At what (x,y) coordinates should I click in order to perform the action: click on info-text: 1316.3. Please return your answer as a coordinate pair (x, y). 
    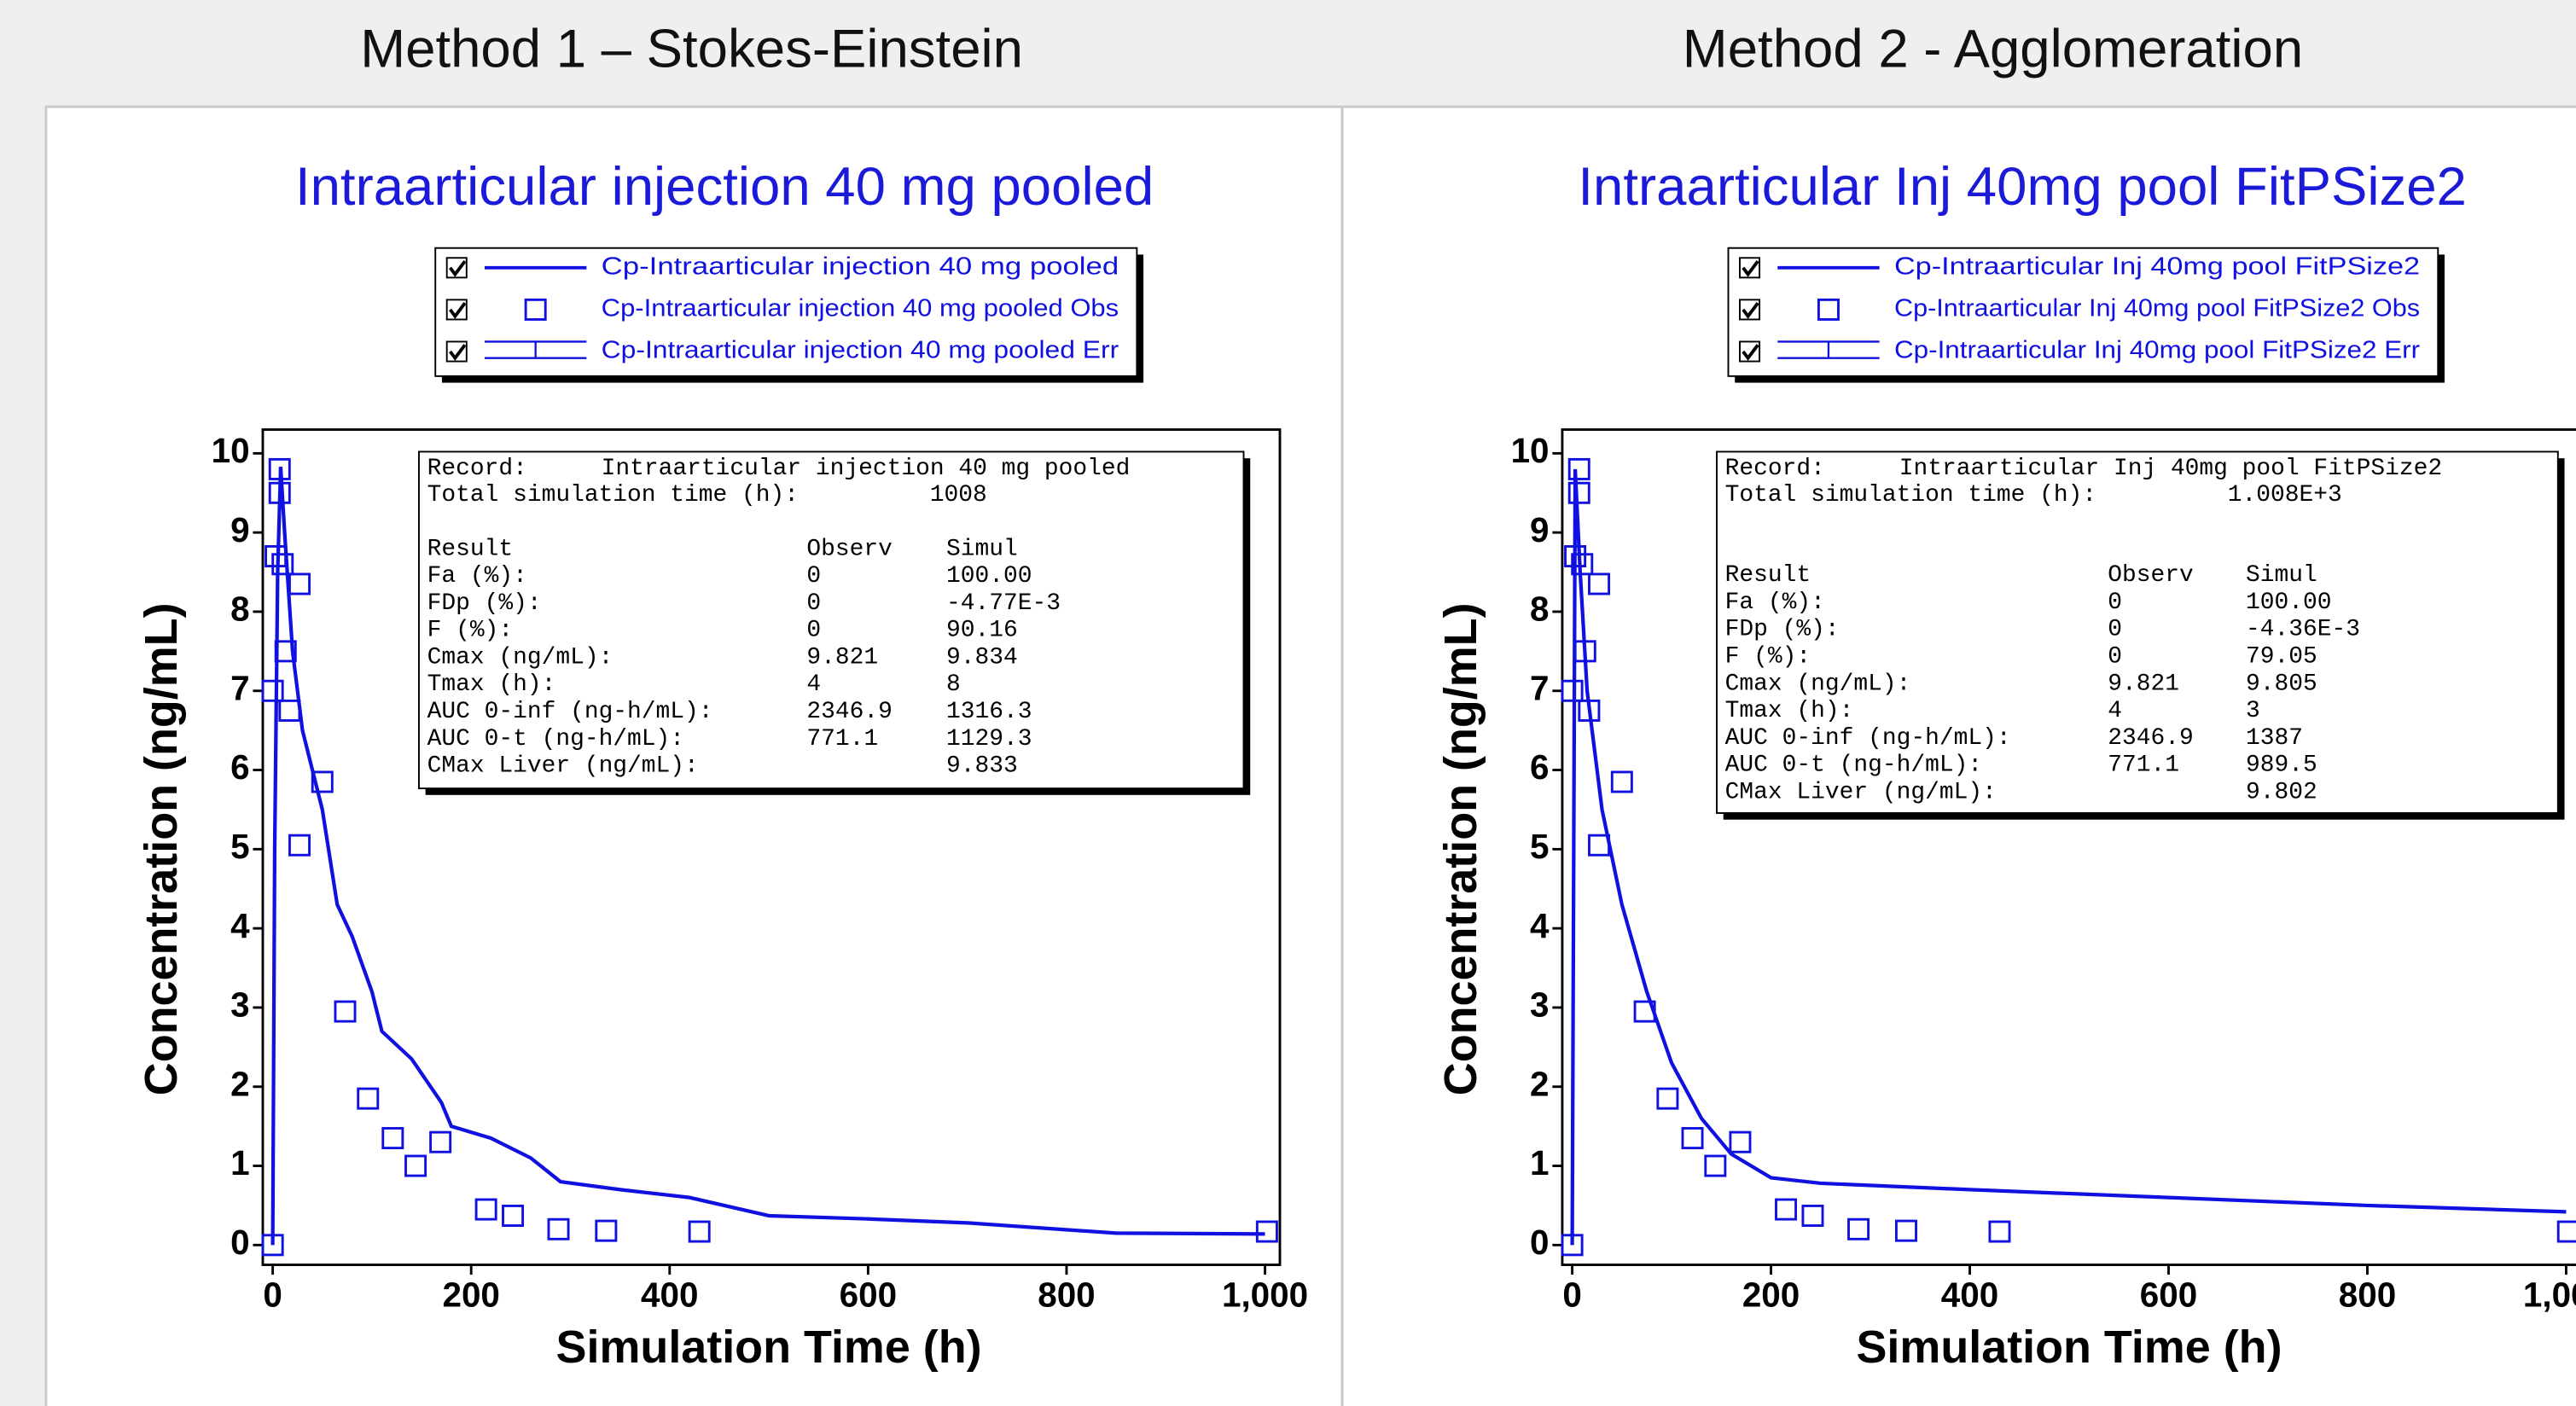
    Looking at the image, I should click on (989, 712).